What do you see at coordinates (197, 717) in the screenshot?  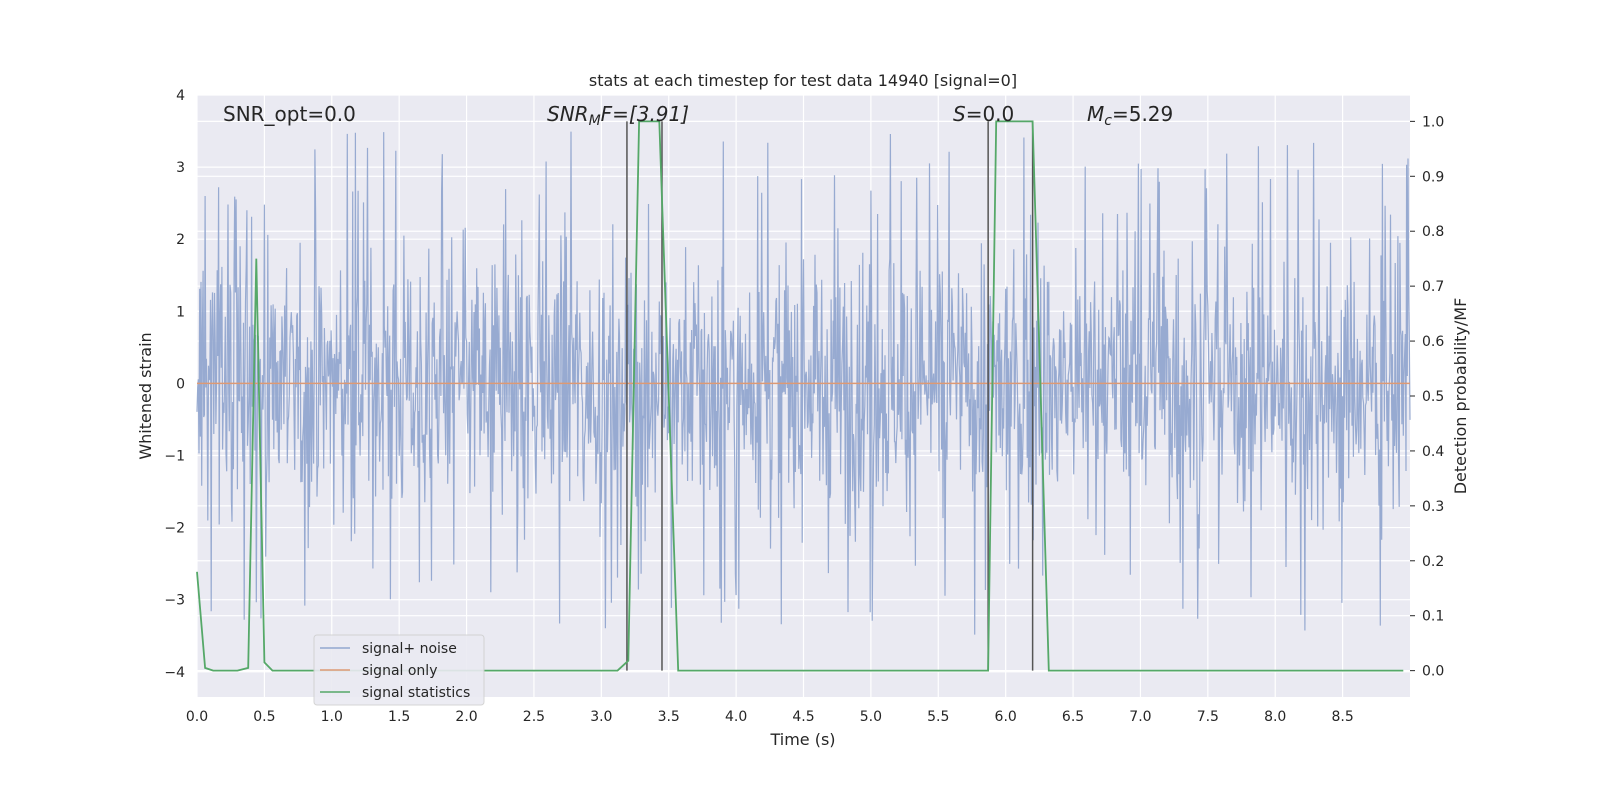 I see `x-tick-label: 0.0` at bounding box center [197, 717].